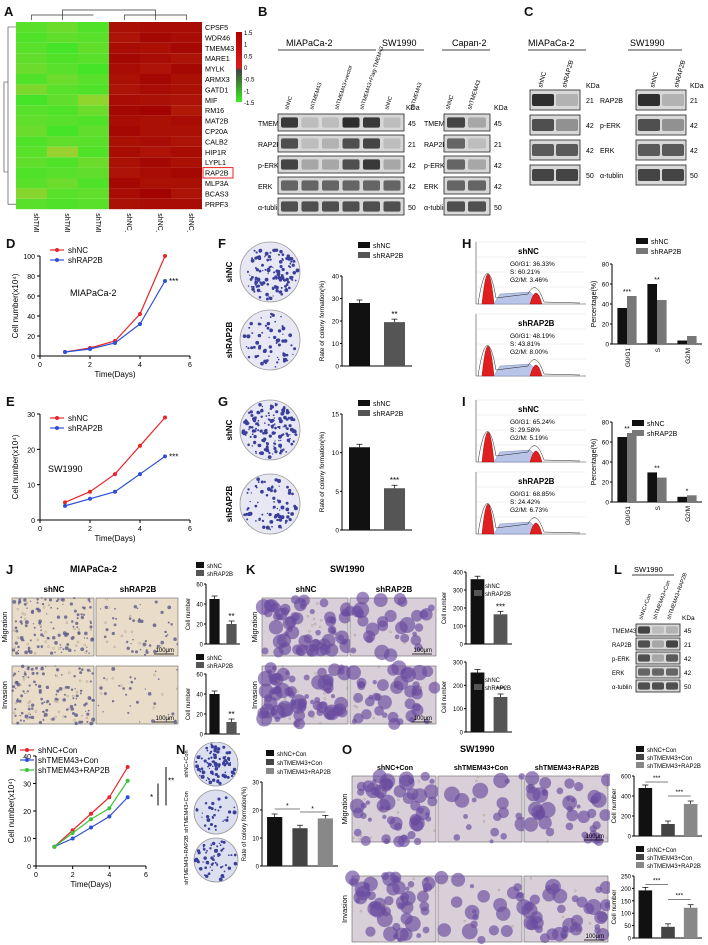 This screenshot has height=945, width=708. What do you see at coordinates (666, 252) in the screenshot?
I see `legend-label: shRAP2B` at bounding box center [666, 252].